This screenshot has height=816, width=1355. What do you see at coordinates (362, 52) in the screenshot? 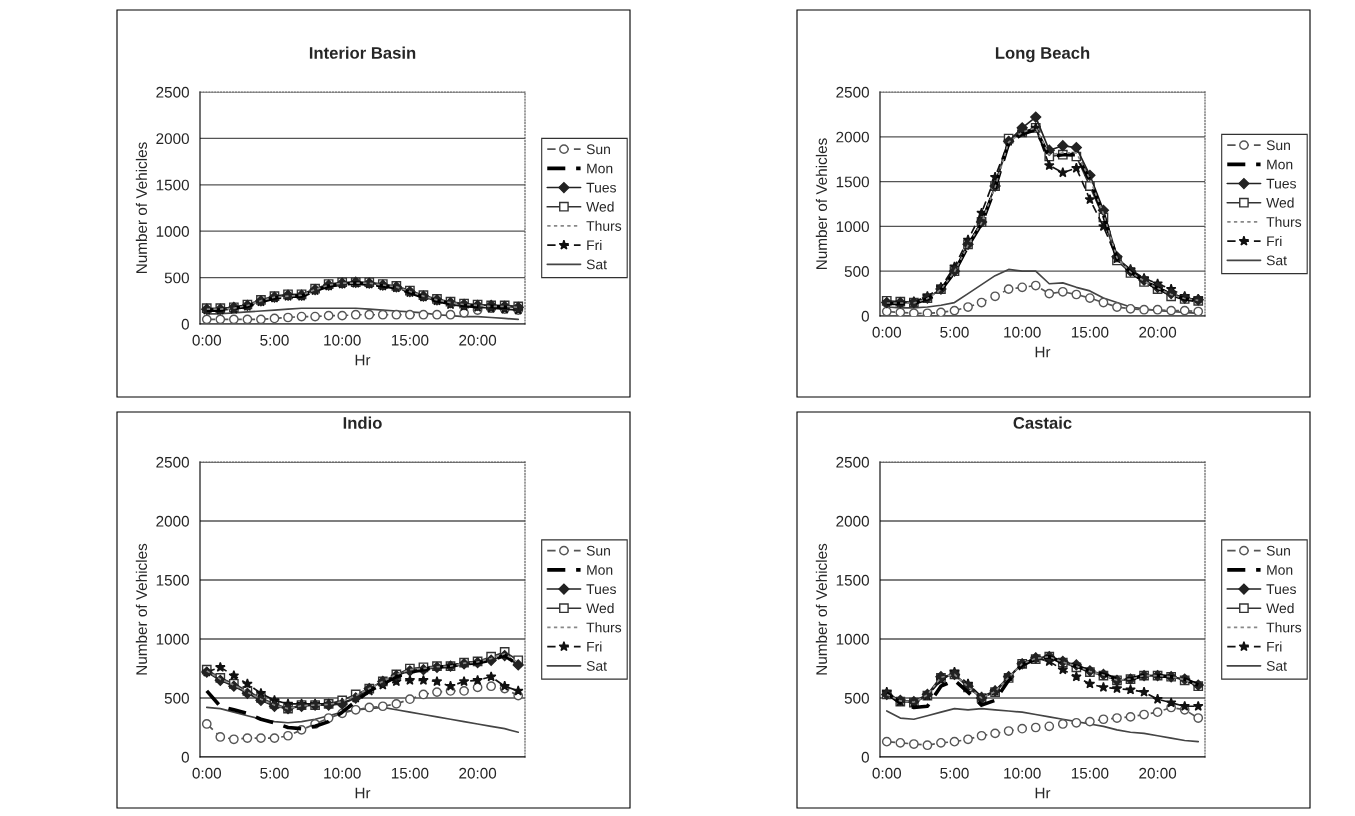
I see `chart-title: Interior Basin` at bounding box center [362, 52].